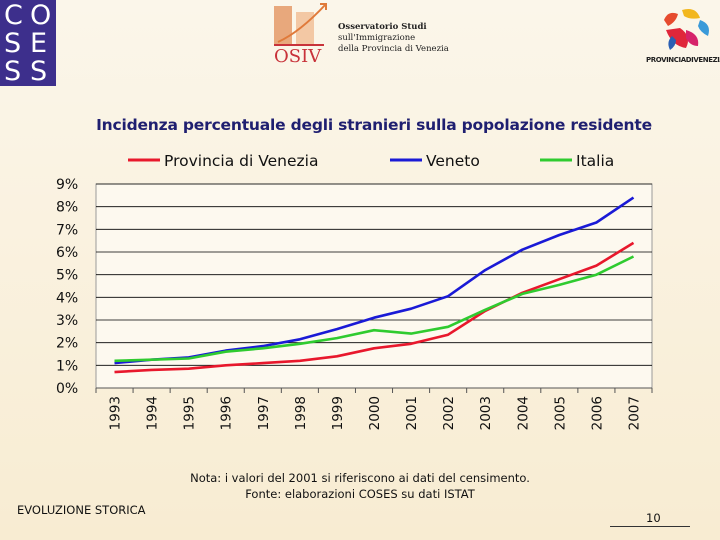  I want to click on provincia-logo: PROVINCIADIVENEZIA, so click(680, 37).